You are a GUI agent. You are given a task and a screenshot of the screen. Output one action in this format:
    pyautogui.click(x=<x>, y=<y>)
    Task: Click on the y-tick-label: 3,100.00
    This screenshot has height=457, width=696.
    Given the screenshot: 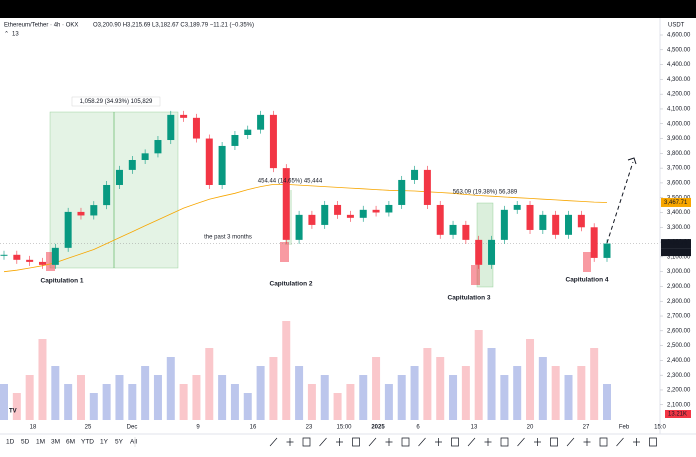 What is the action you would take?
    pyautogui.click(x=679, y=257)
    